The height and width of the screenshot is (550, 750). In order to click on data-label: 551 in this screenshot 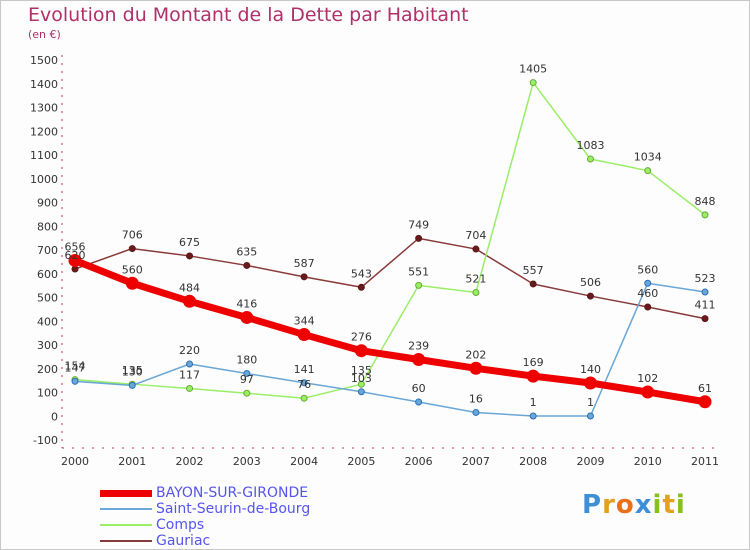, I will do `click(418, 271)`.